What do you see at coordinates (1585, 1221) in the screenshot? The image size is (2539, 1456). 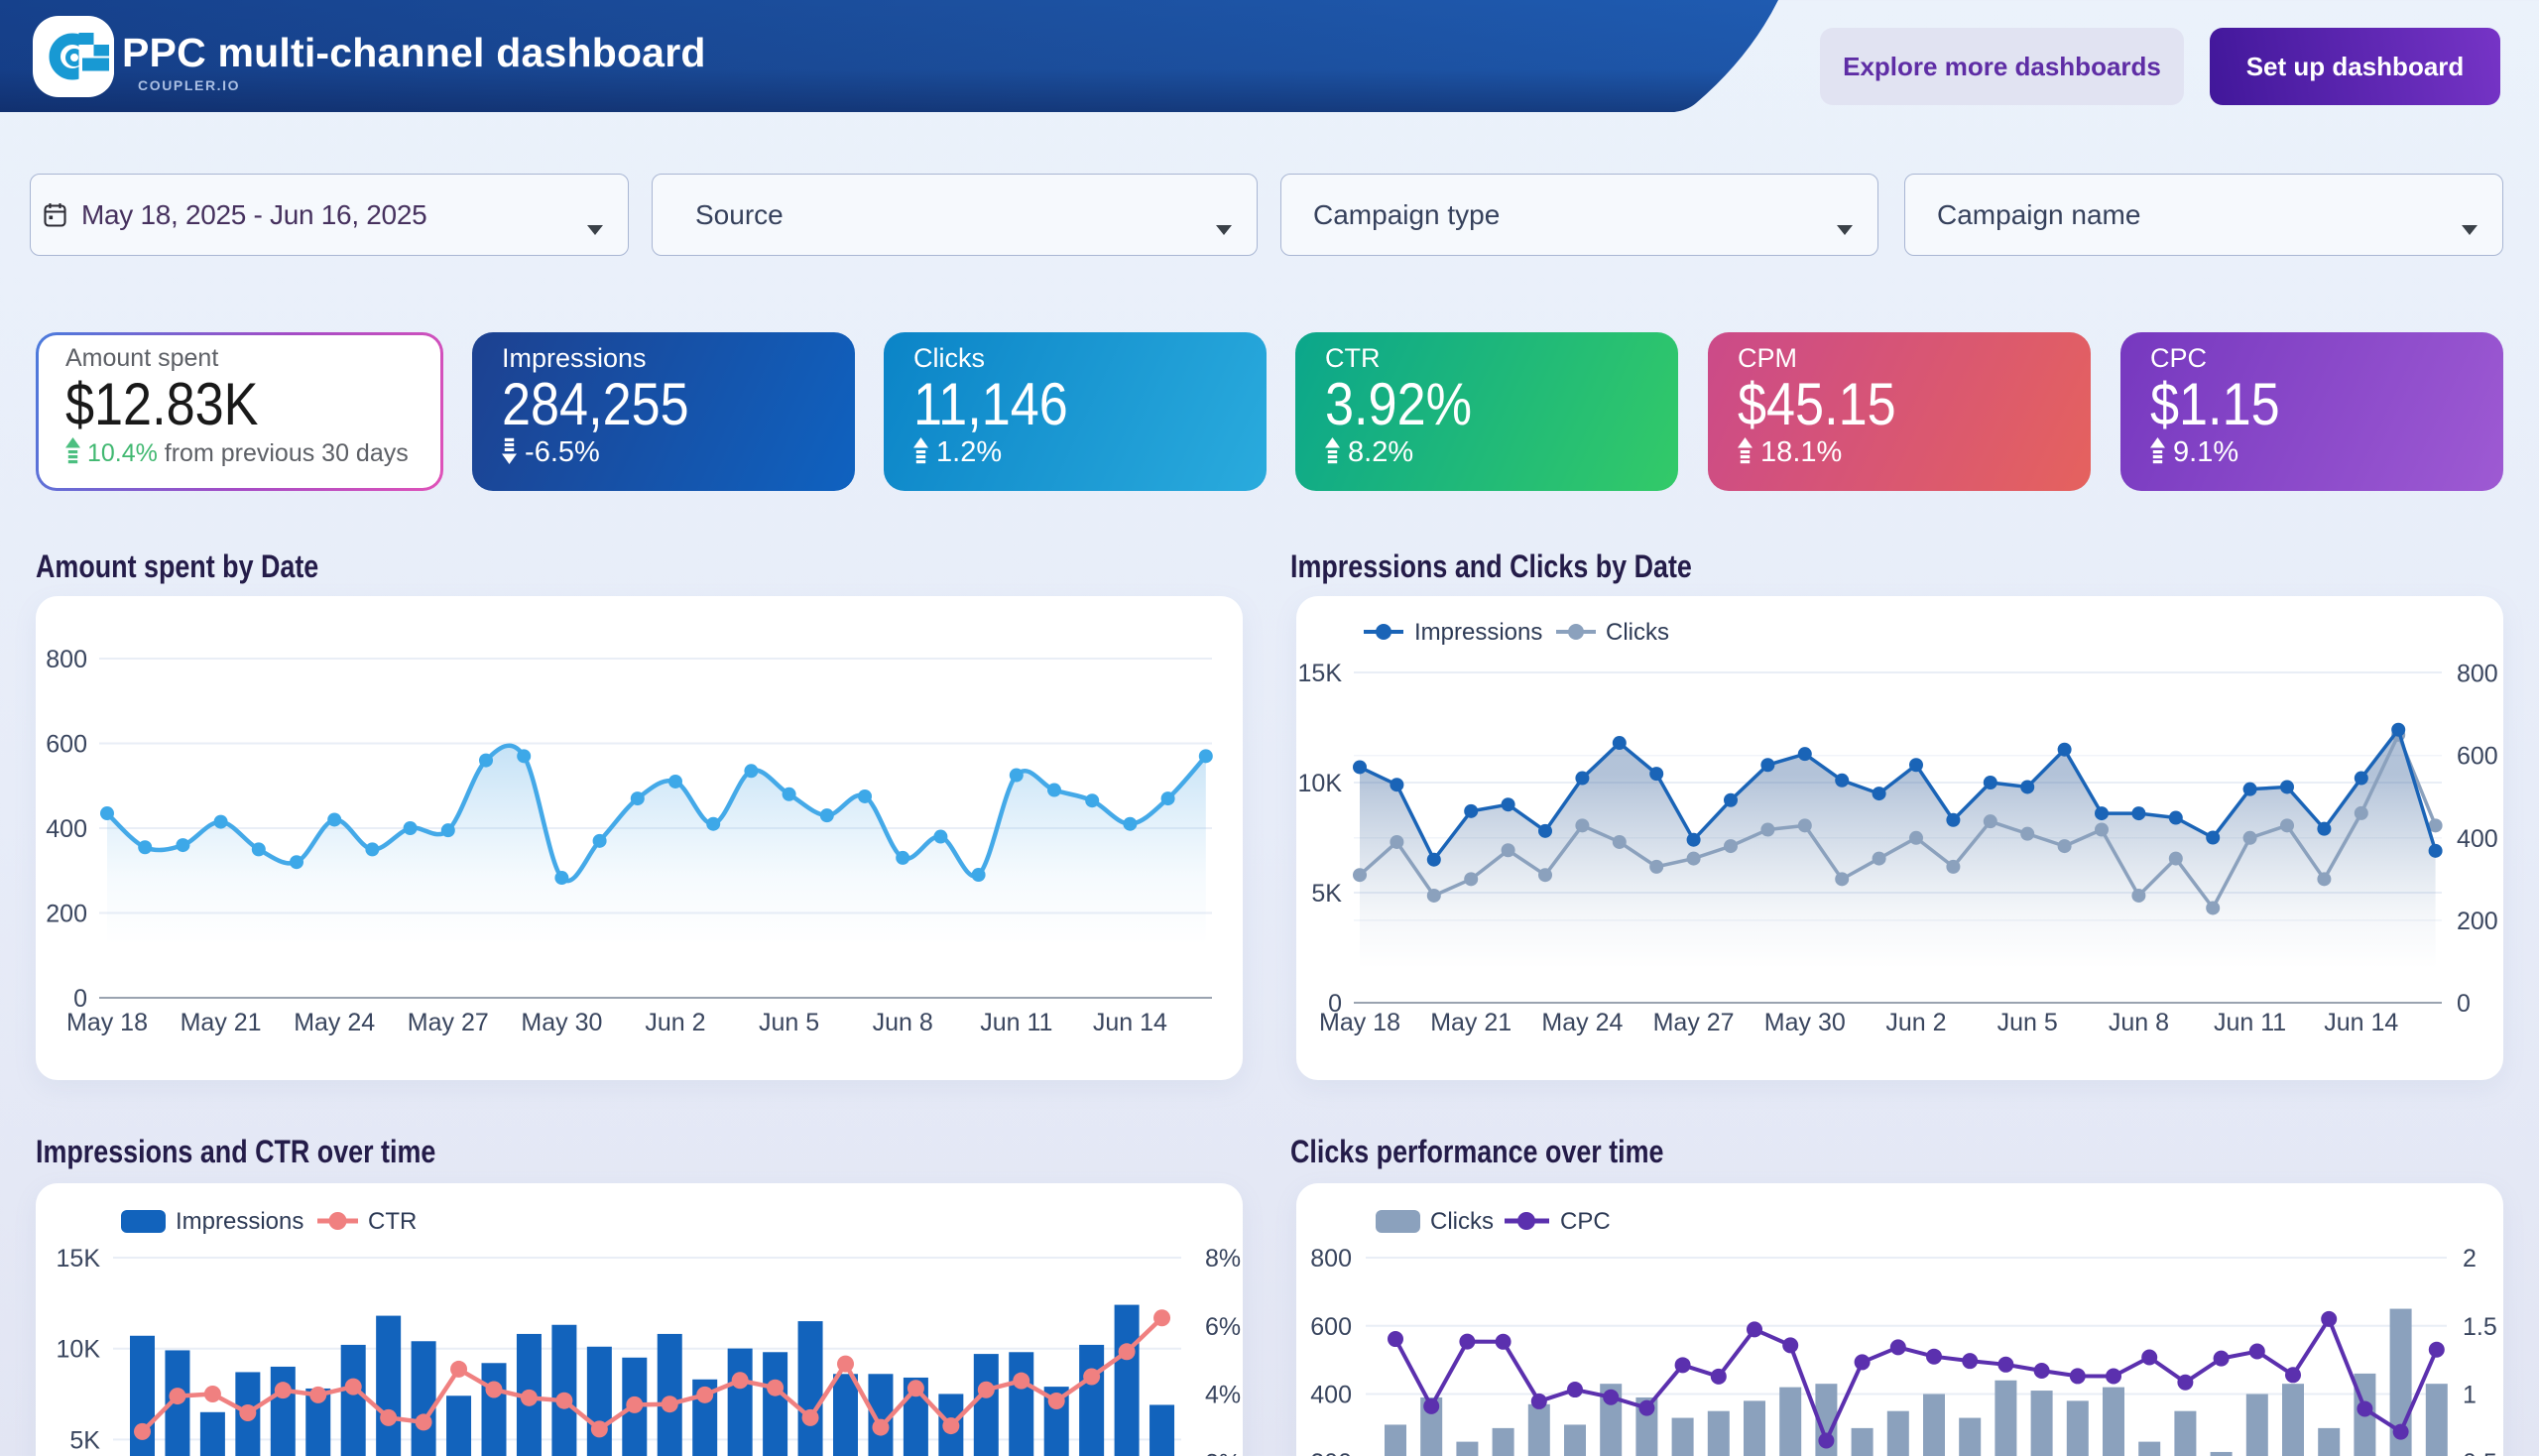 I see `svg-text: CPC` at bounding box center [1585, 1221].